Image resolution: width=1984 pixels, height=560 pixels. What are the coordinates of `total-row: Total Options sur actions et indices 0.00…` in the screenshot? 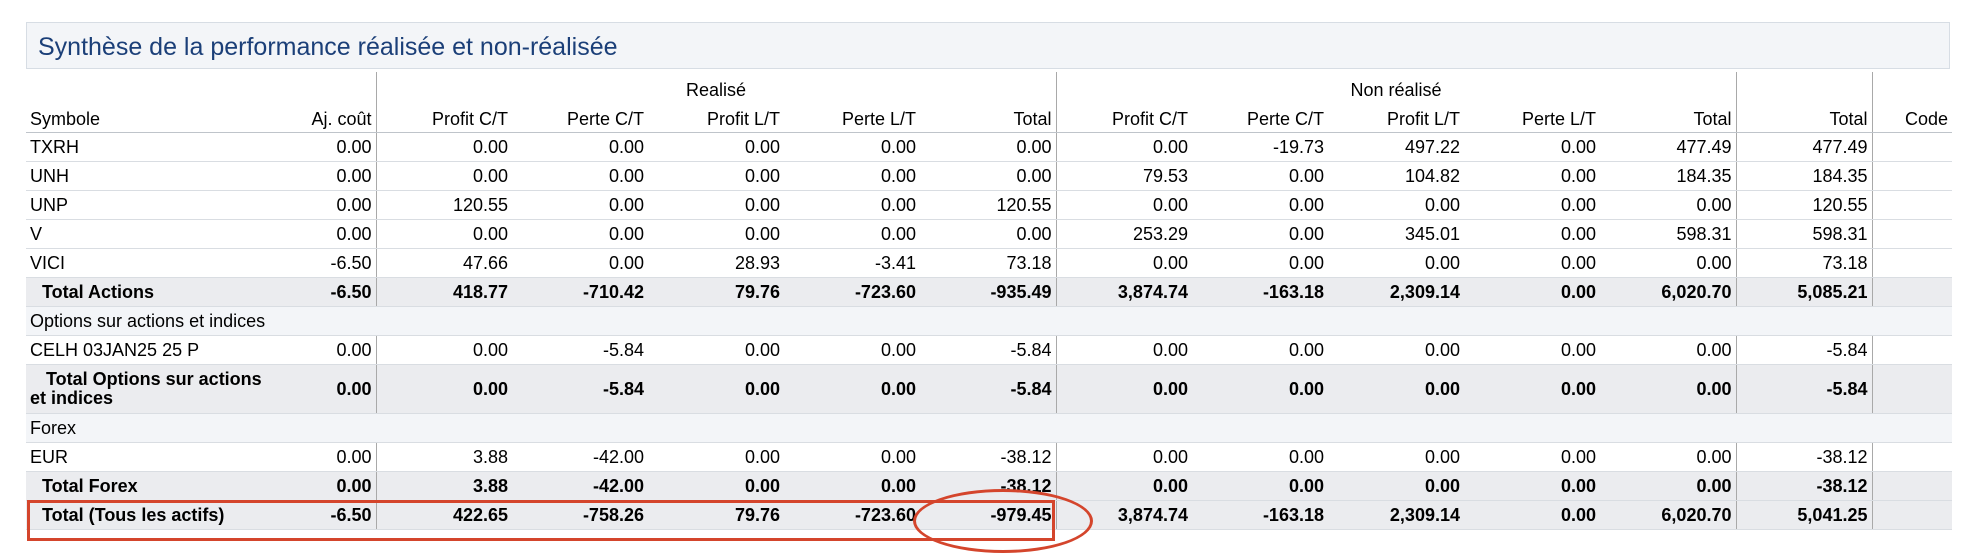 It's located at (989, 389).